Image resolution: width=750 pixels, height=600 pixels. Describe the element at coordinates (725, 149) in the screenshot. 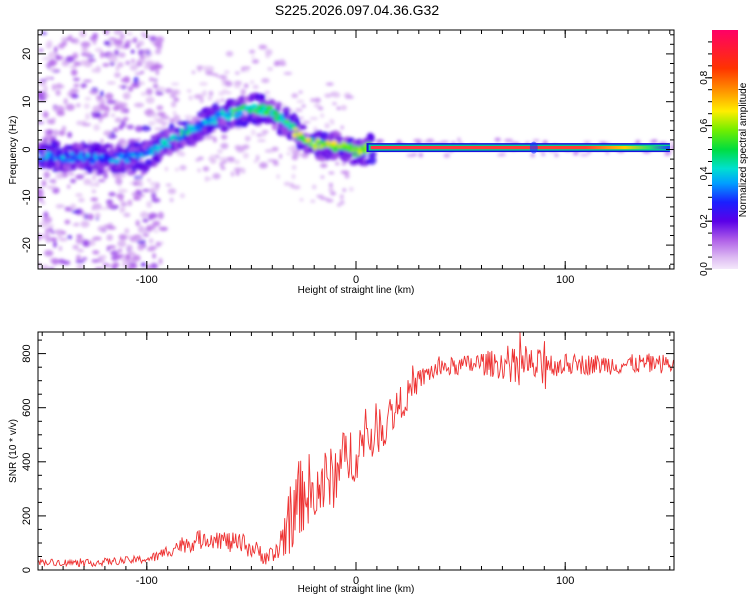

I see `colorbar-gradient` at that location.